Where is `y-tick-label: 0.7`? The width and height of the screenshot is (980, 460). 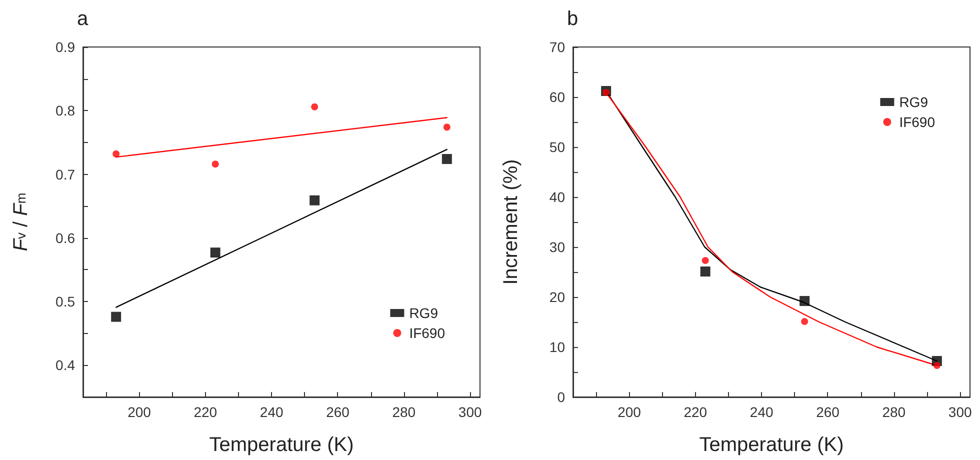 y-tick-label: 0.7 is located at coordinates (66, 174).